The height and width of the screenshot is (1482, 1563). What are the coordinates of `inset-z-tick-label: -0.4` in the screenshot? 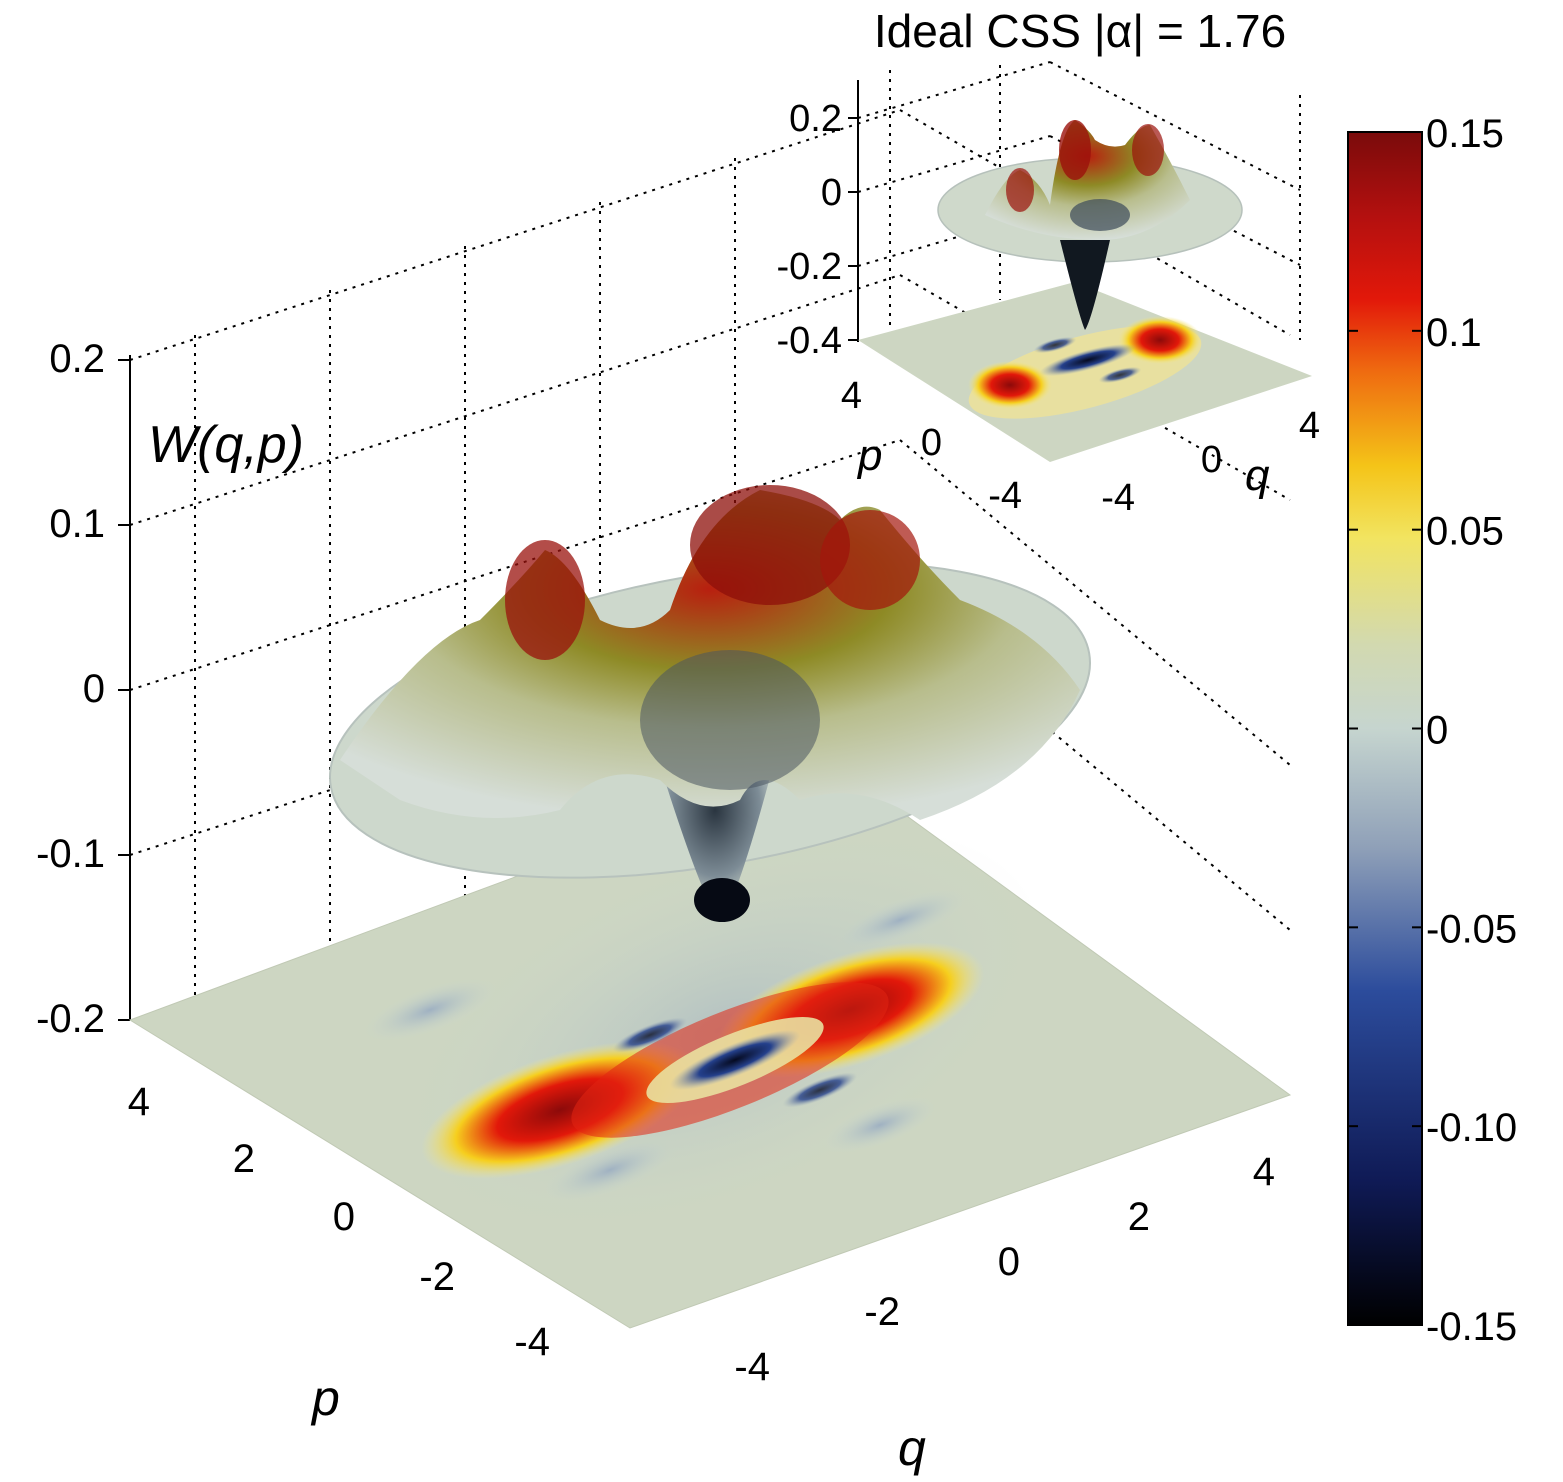 It's located at (809, 341).